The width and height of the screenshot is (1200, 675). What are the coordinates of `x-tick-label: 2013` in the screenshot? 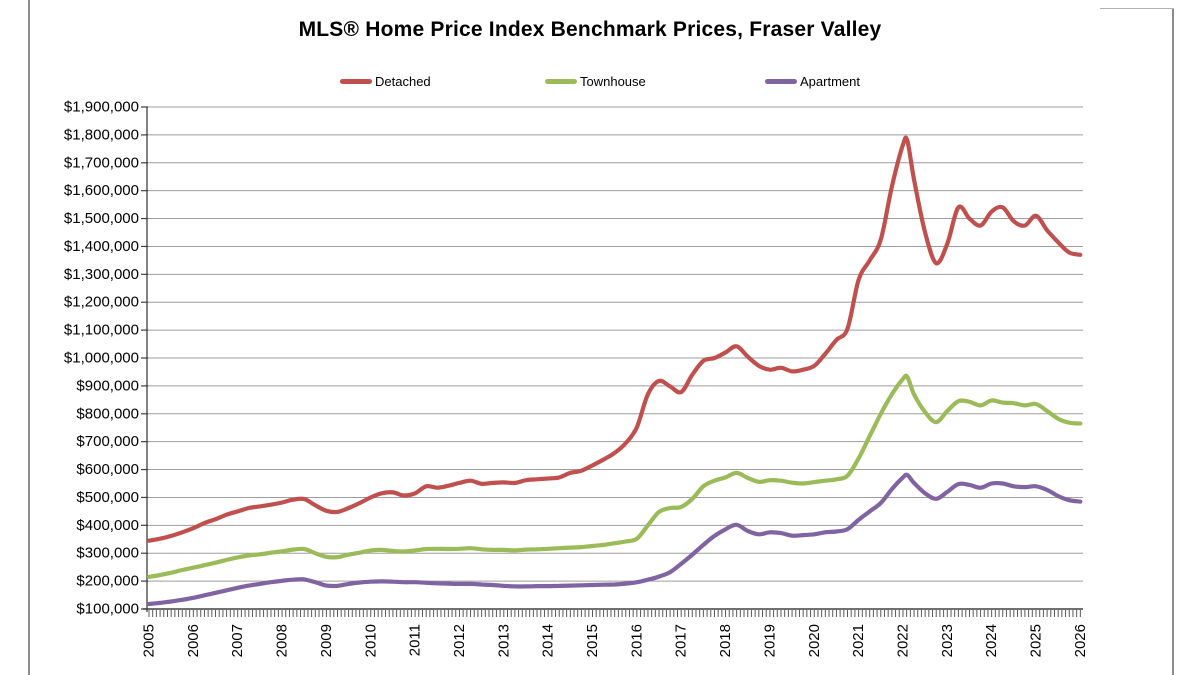 It's located at (503, 640).